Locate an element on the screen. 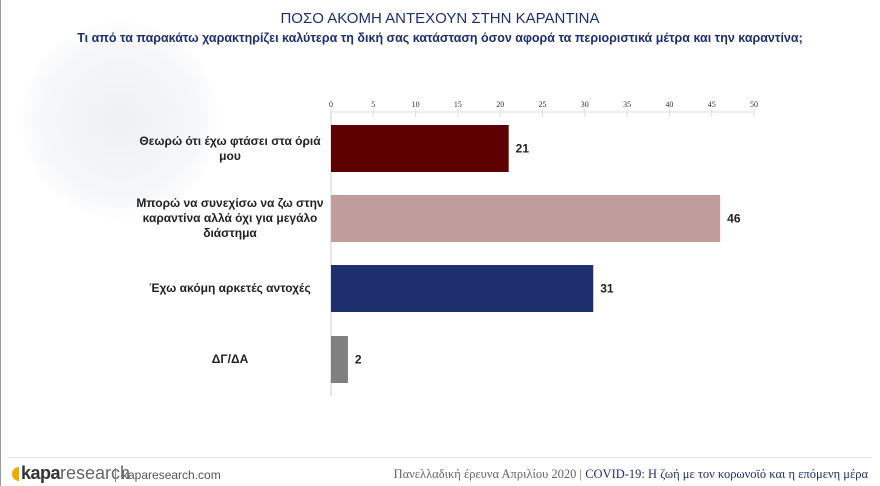  x-tick-label: 20 is located at coordinates (500, 104).